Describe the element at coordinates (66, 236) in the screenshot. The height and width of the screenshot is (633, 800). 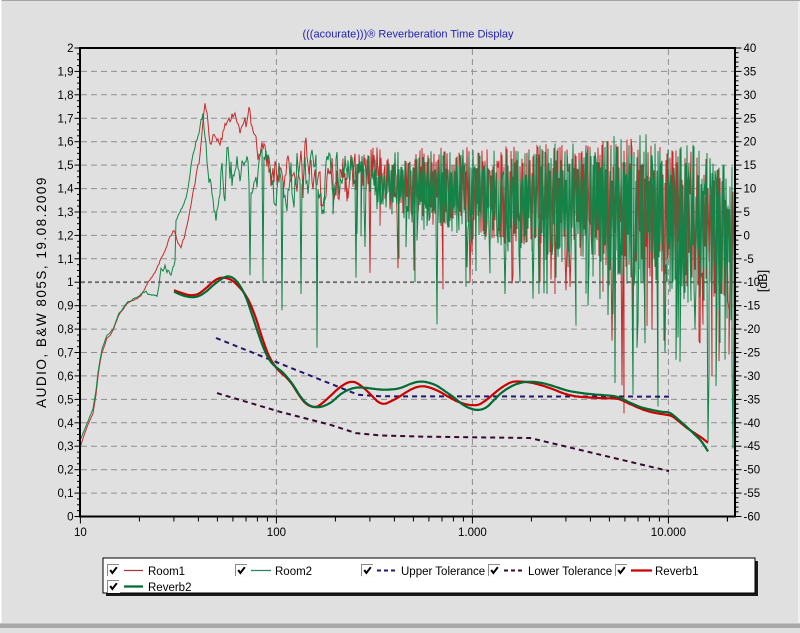
I see `svg-text: 1,2` at that location.